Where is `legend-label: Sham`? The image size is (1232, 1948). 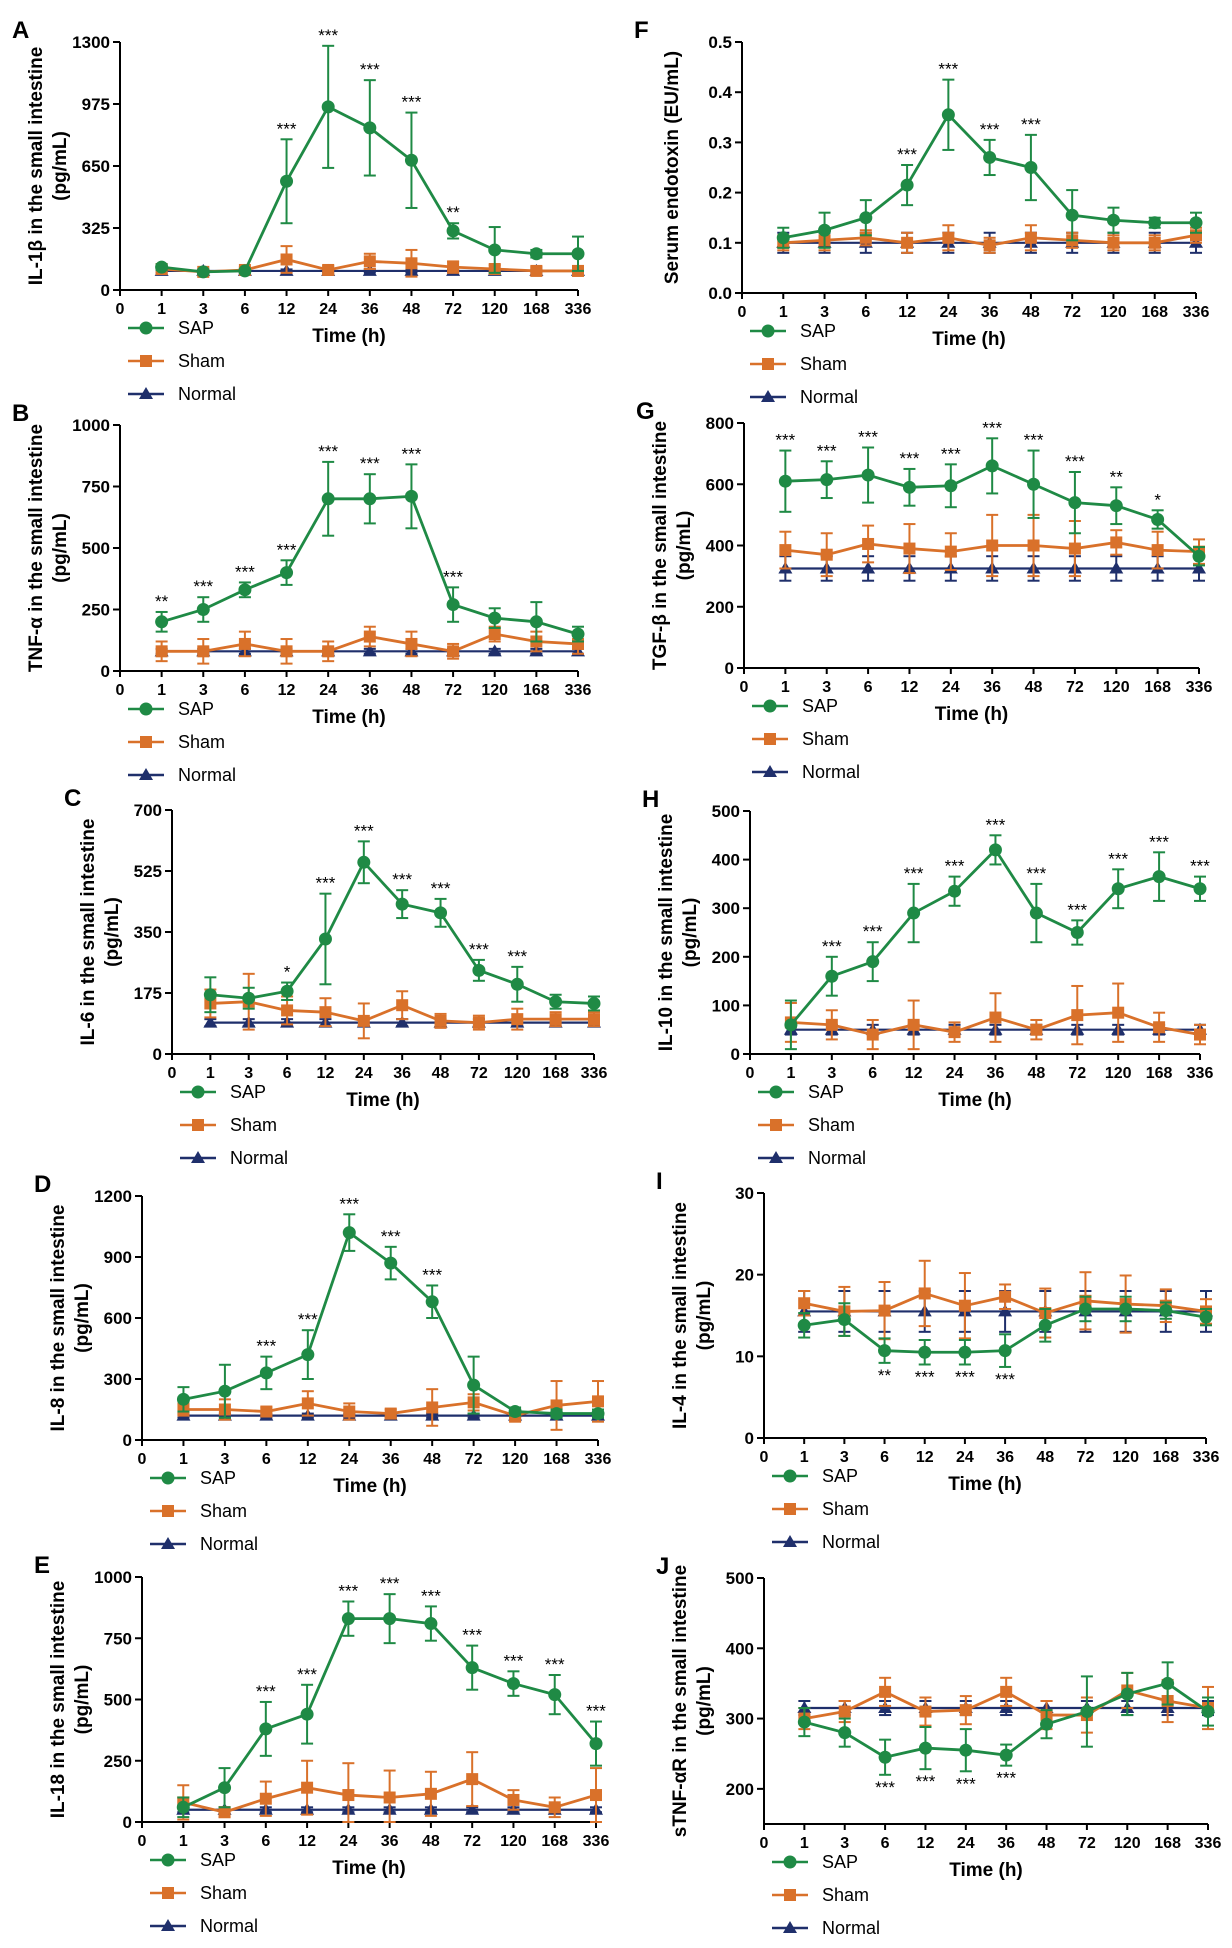
legend-label: Sham is located at coordinates (845, 1509).